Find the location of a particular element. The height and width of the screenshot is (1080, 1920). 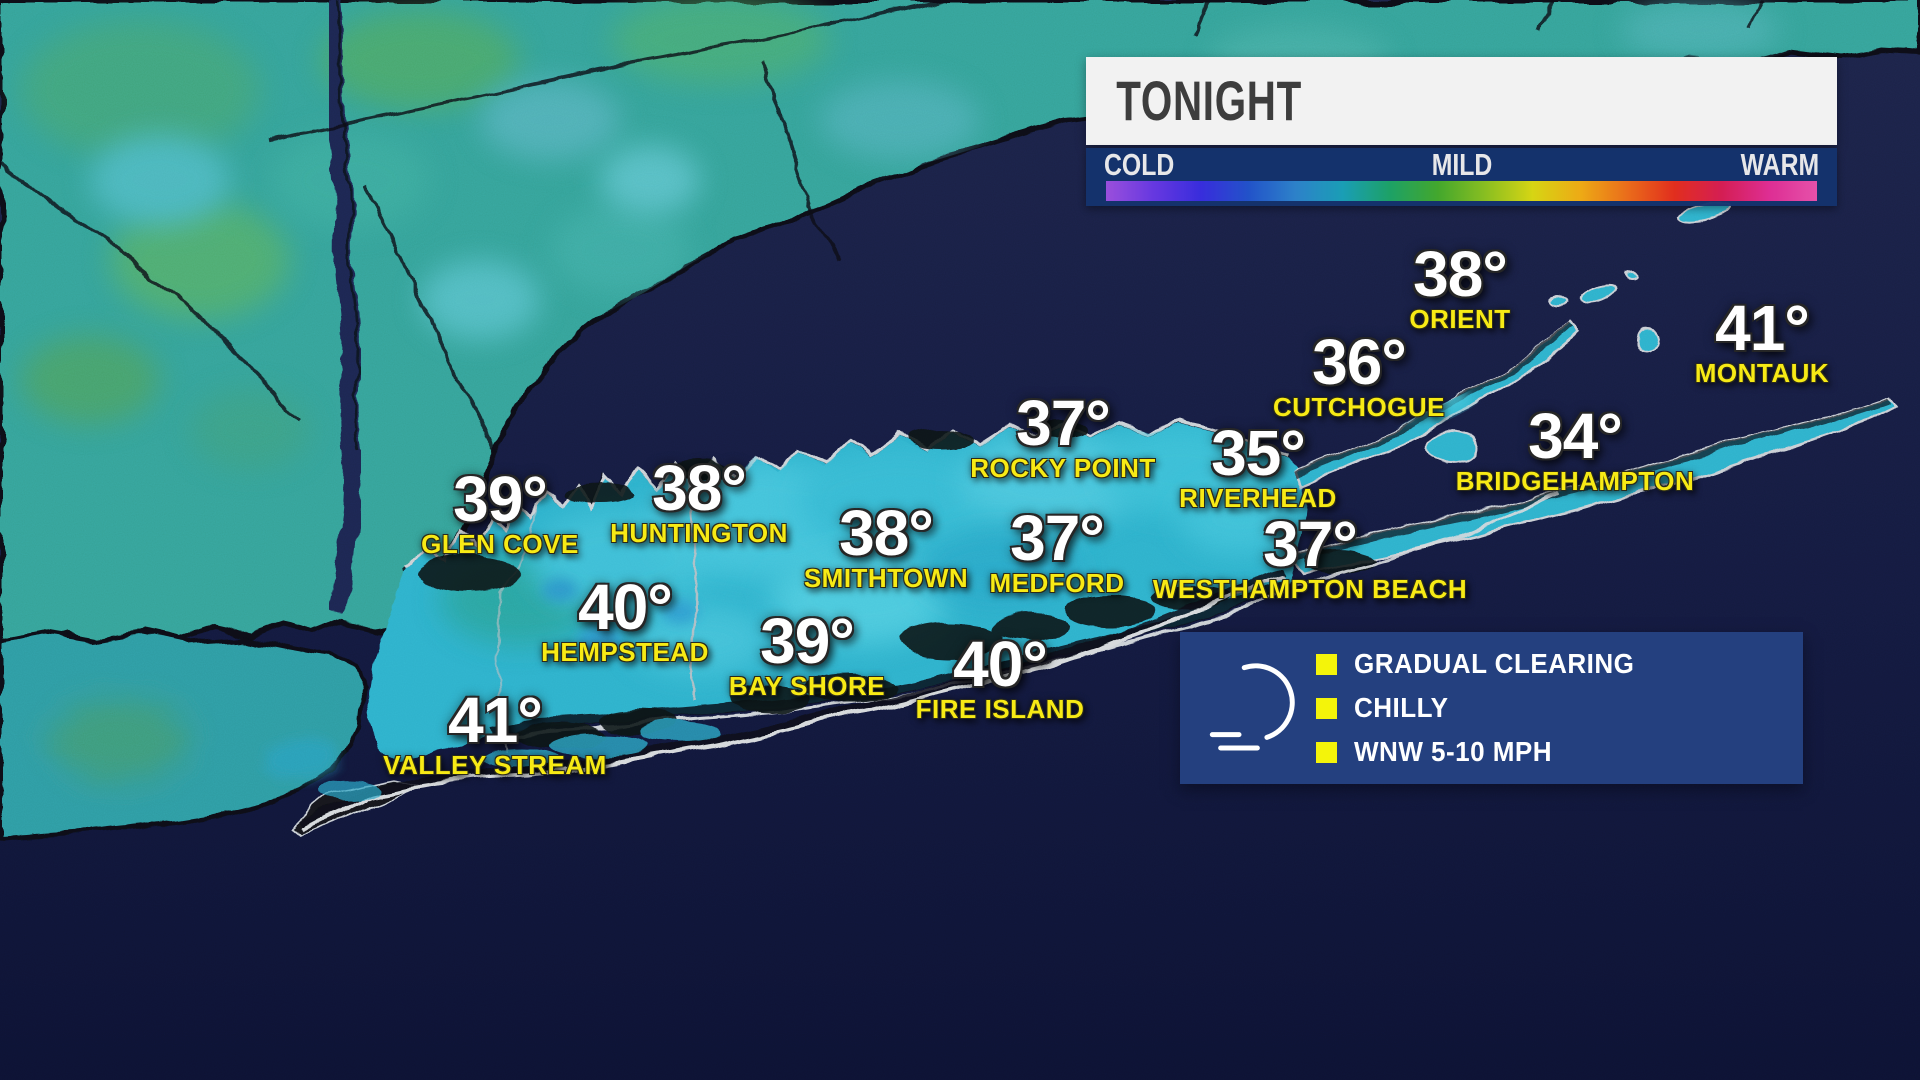

station-label: 37° ROCKY POINT is located at coordinates (1063, 435).